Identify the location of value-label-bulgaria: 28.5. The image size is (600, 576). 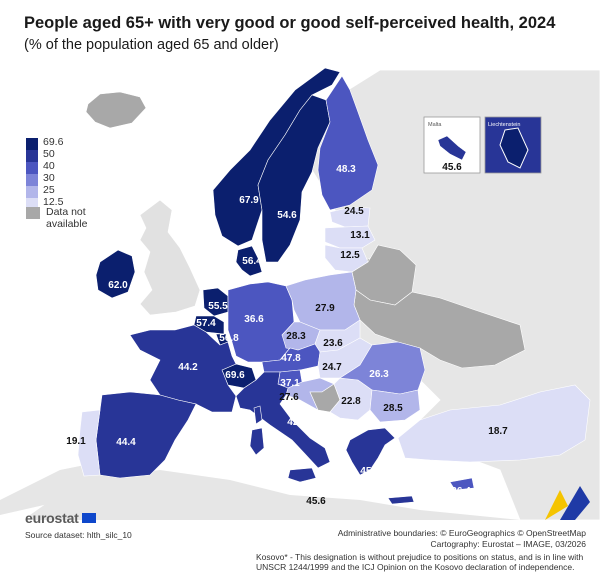
(393, 408).